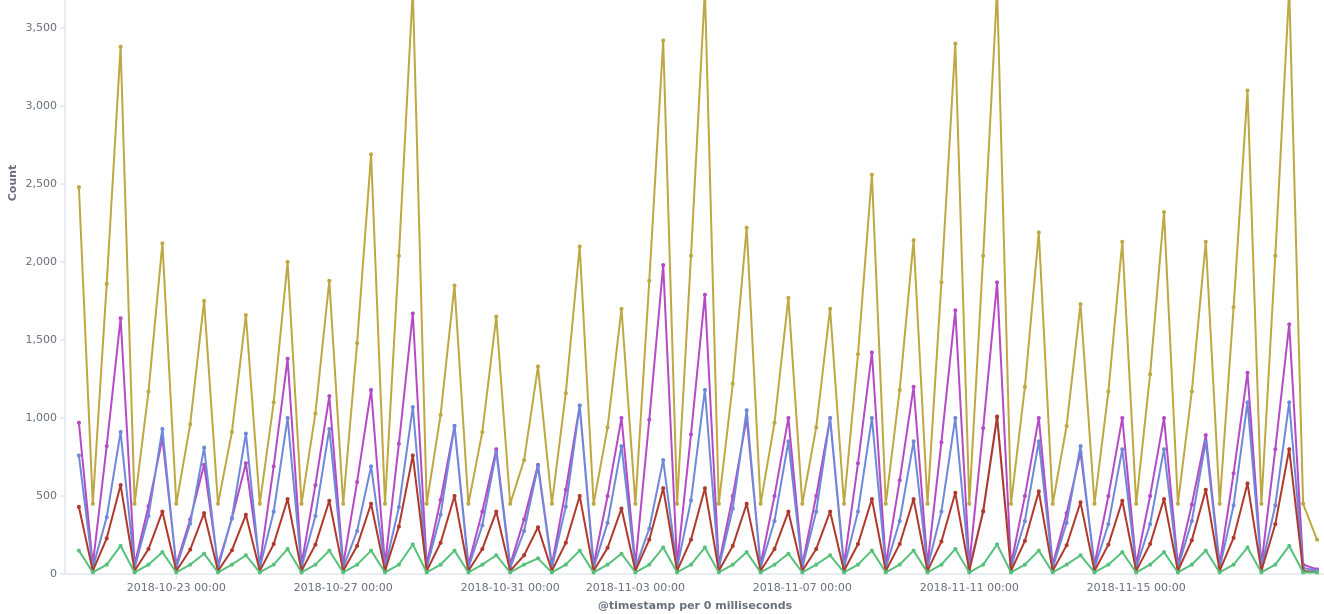  I want to click on y-axis-title: Count, so click(12, 183).